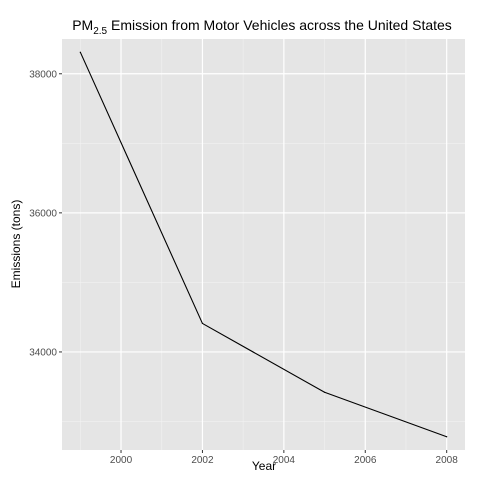  Describe the element at coordinates (121, 460) in the screenshot. I see `x-axis-tick-label: 2000` at that location.